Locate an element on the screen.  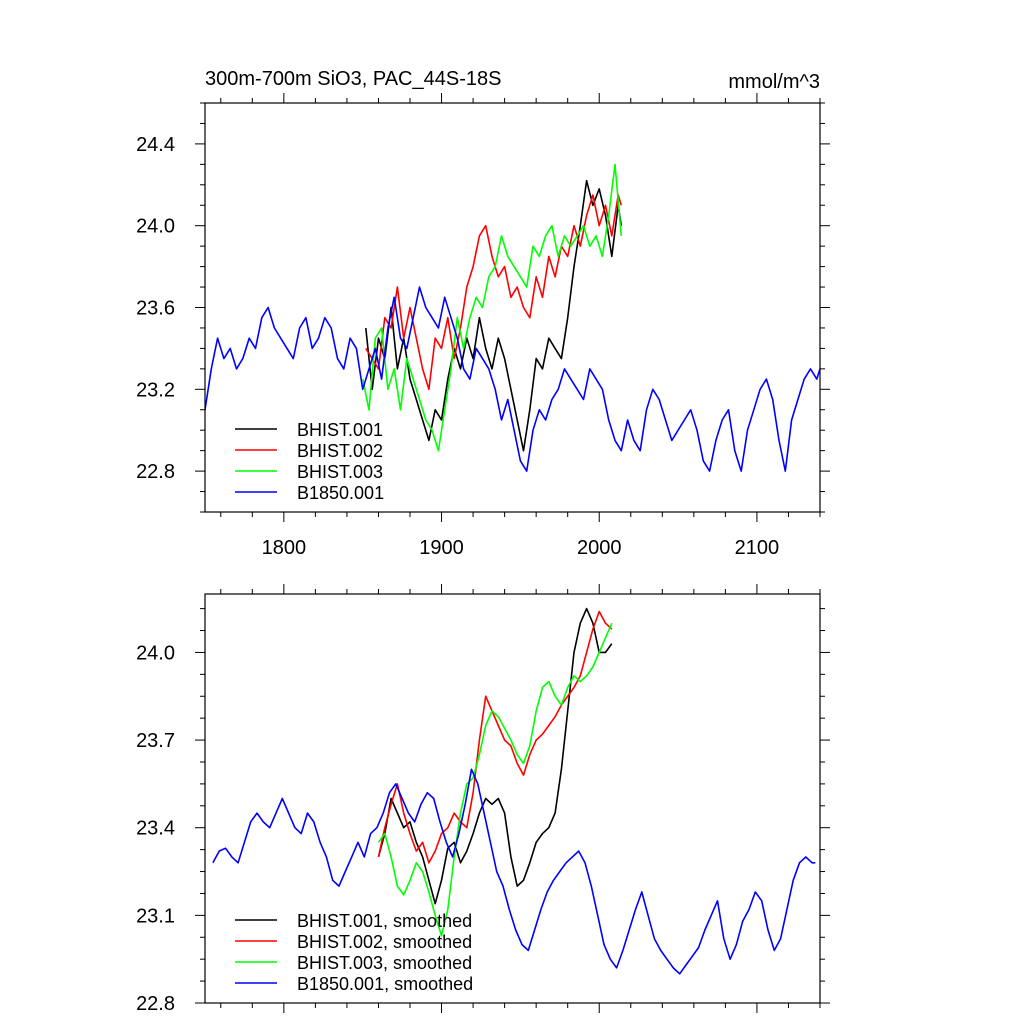
y-tick-label: 23.4 is located at coordinates (155, 829).